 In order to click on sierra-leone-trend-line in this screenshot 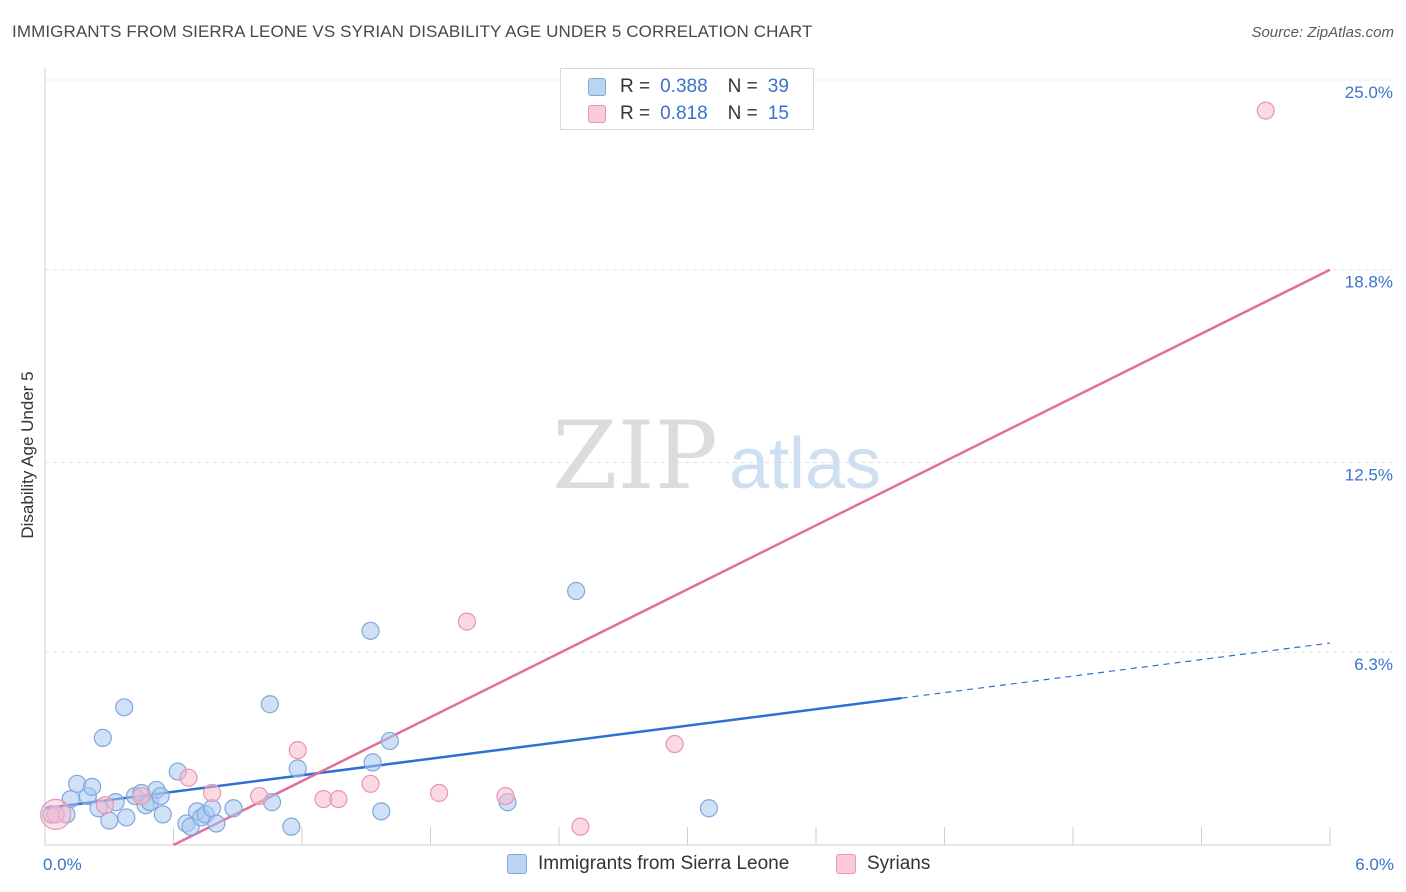, I will do `click(473, 753)`.